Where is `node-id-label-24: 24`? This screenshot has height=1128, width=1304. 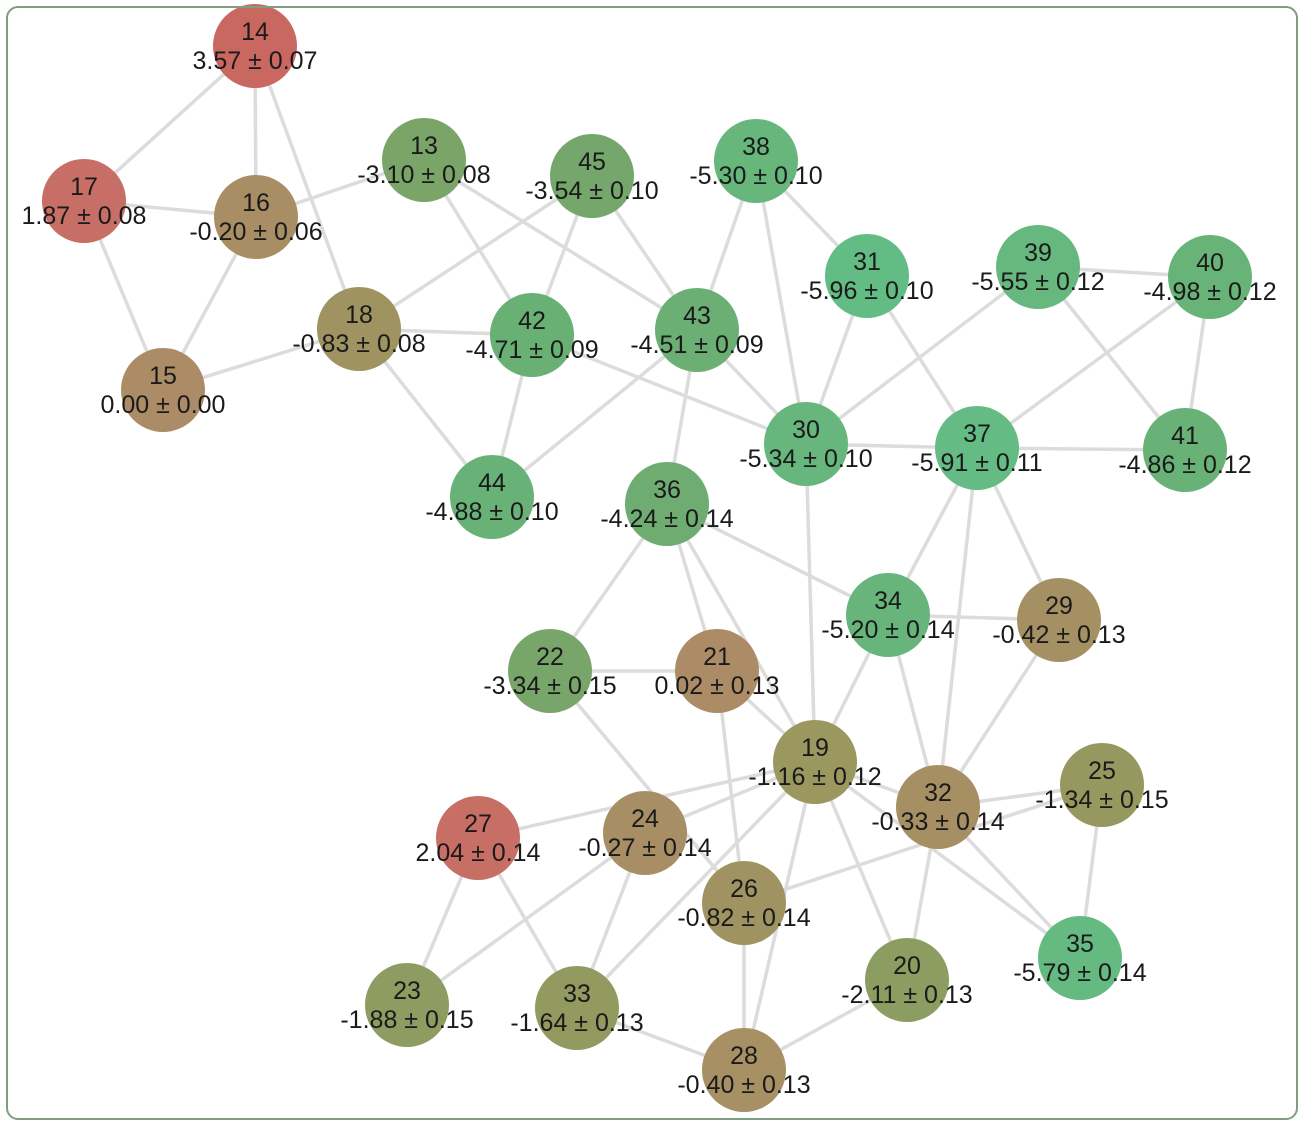 node-id-label-24: 24 is located at coordinates (645, 819).